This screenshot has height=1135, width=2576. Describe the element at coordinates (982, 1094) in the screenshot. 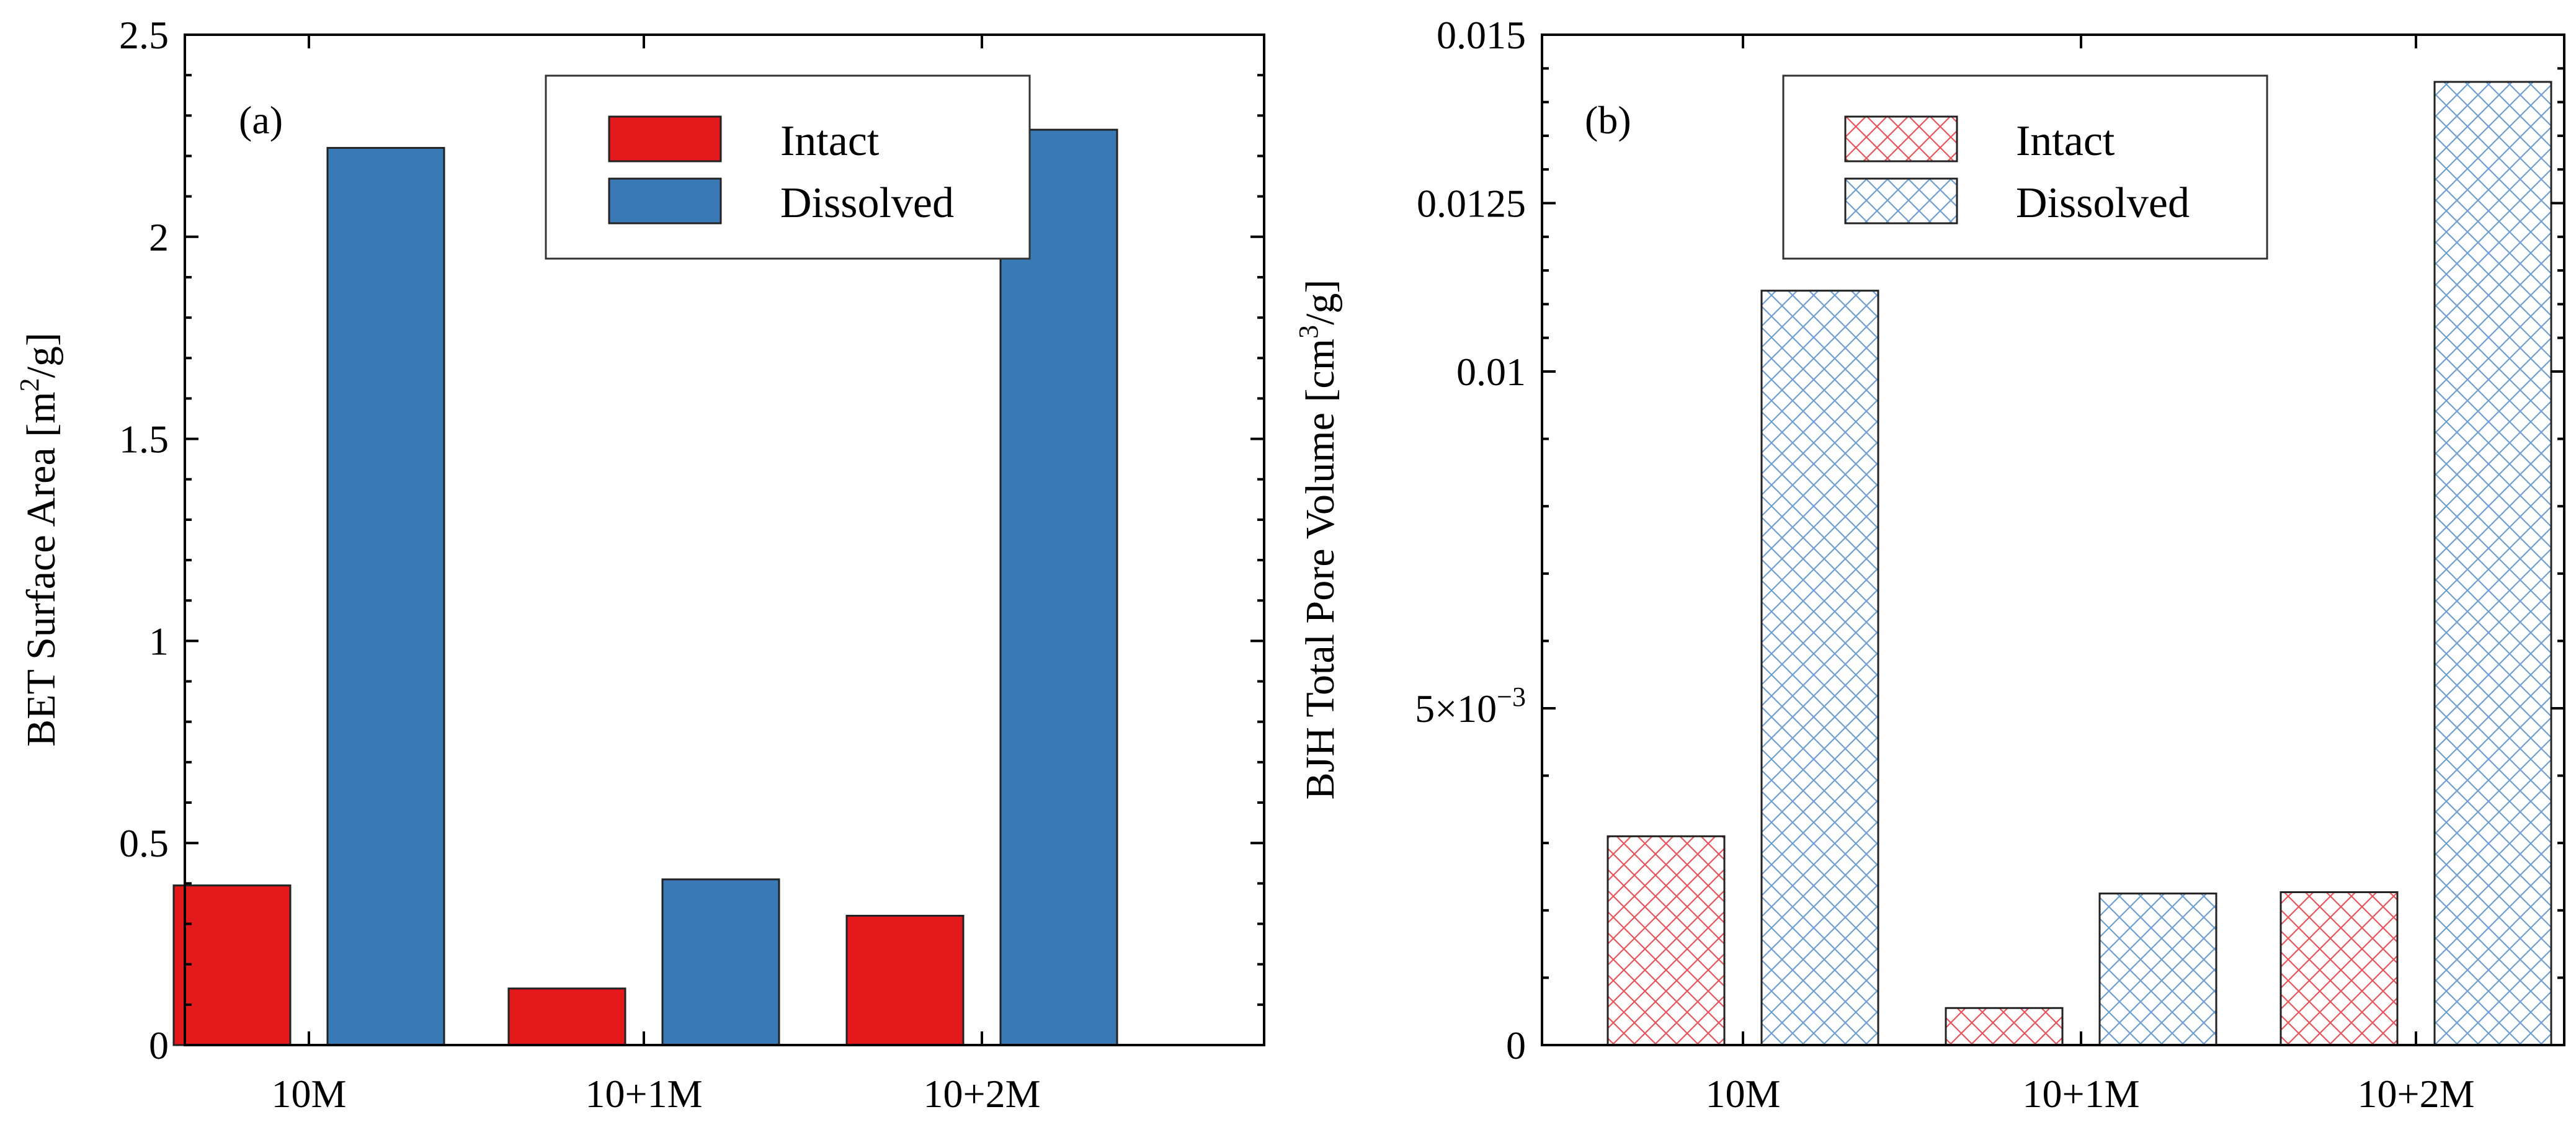

I see `panel-a-x-tick-label-2: 10+2M` at that location.